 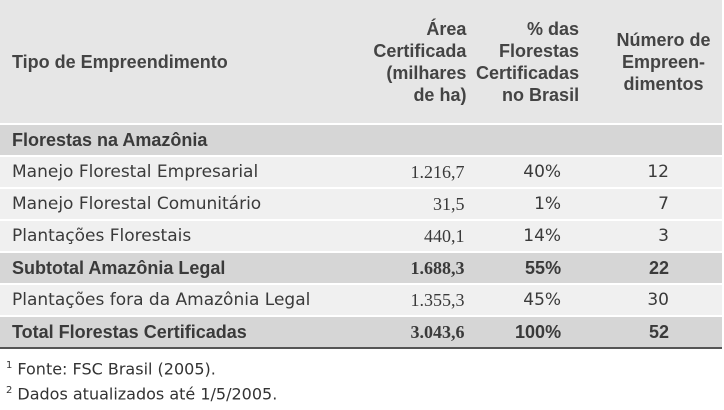 I want to click on table-cell: 30, so click(x=656, y=300).